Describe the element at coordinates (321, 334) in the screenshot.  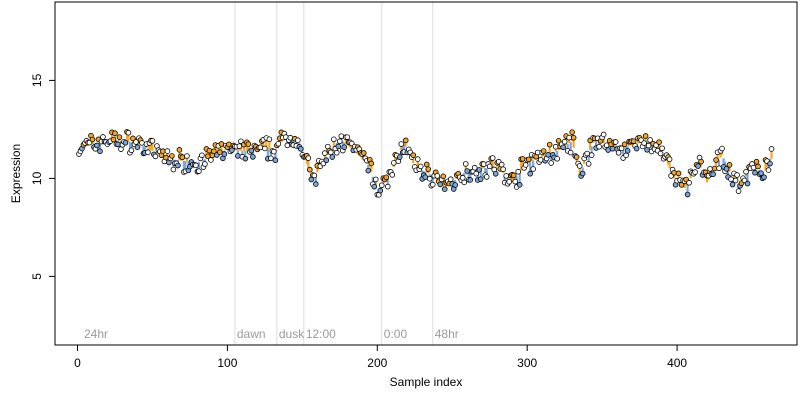
I see `phase-label: 12:00` at that location.